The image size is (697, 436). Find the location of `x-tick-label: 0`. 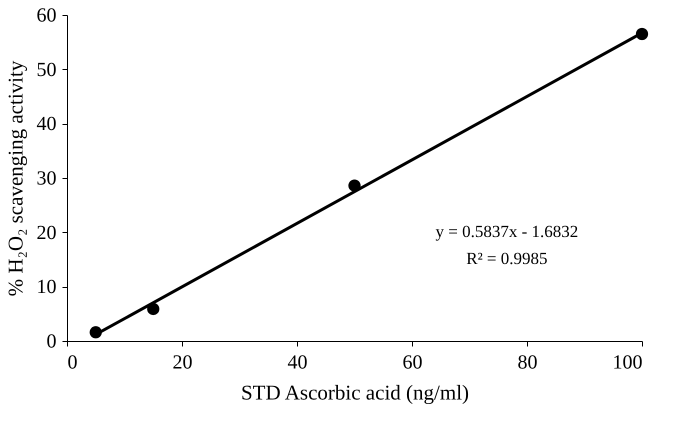

x-tick-label: 0 is located at coordinates (73, 363).